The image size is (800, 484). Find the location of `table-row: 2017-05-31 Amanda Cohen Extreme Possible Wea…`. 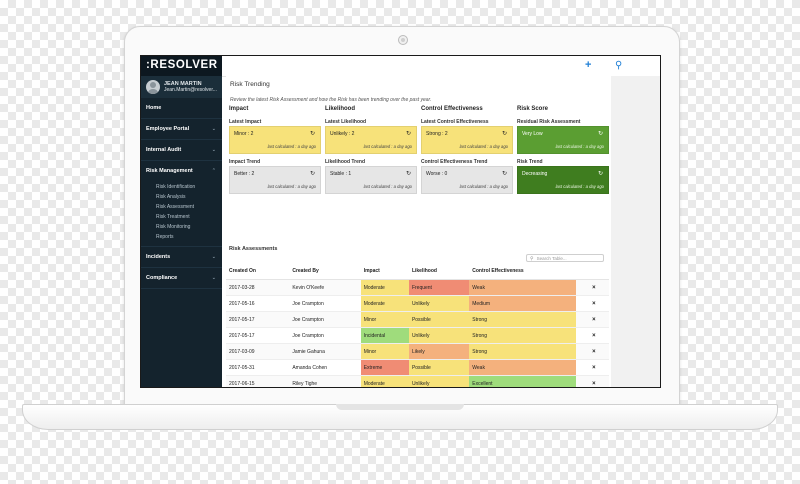

table-row: 2017-05-31 Amanda Cohen Extreme Possible Wea… is located at coordinates (417, 367).